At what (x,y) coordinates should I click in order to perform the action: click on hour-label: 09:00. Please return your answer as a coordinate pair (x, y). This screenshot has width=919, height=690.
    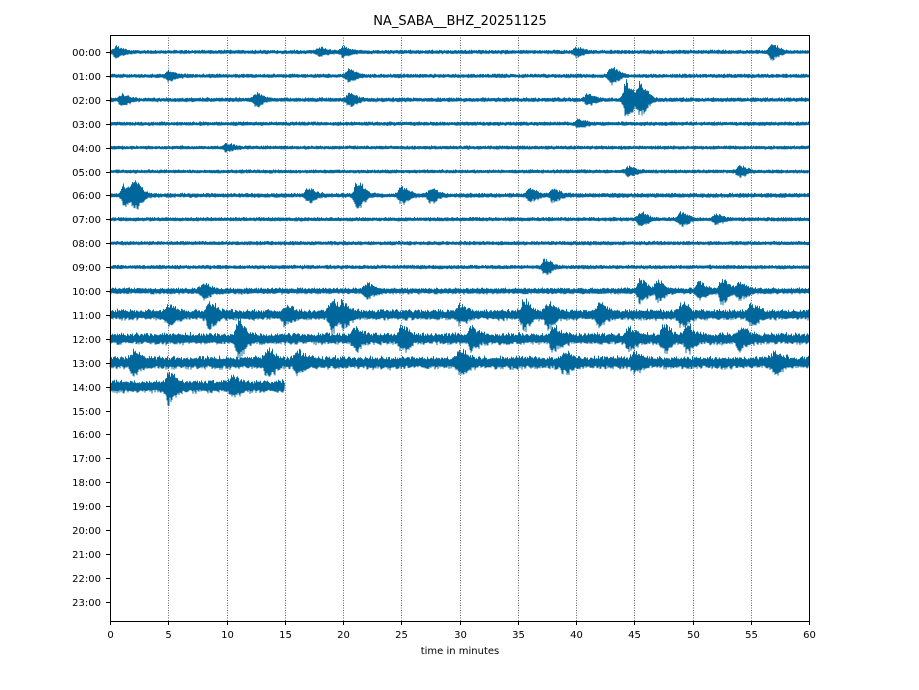
    Looking at the image, I should click on (86, 268).